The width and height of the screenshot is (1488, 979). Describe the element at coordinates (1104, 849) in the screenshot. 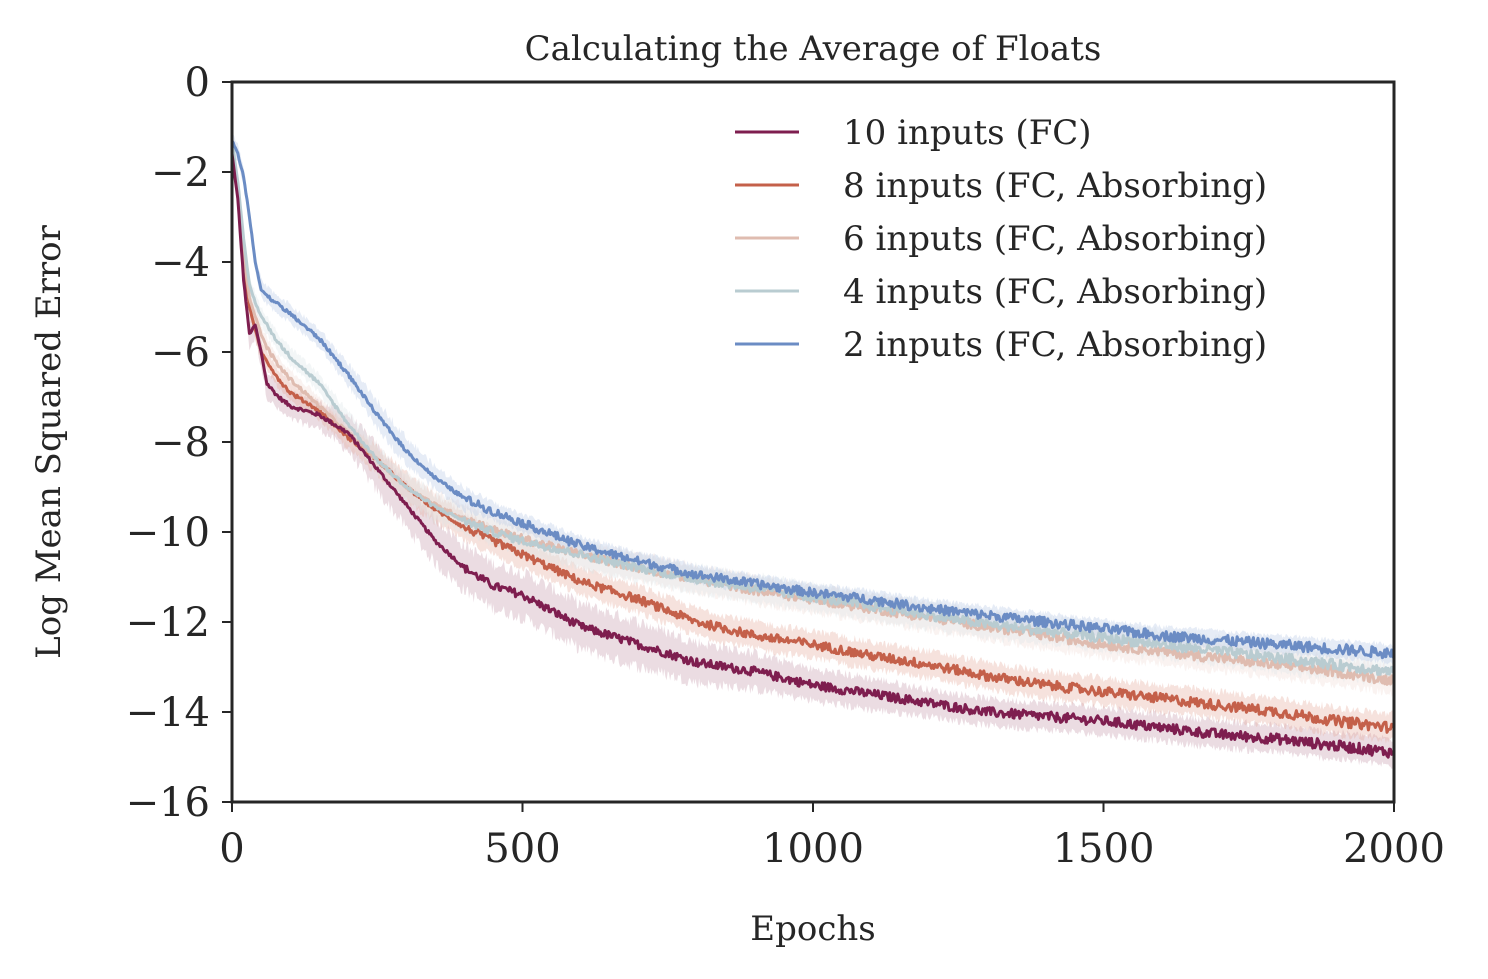

I see `x-tick-label: 1500` at that location.